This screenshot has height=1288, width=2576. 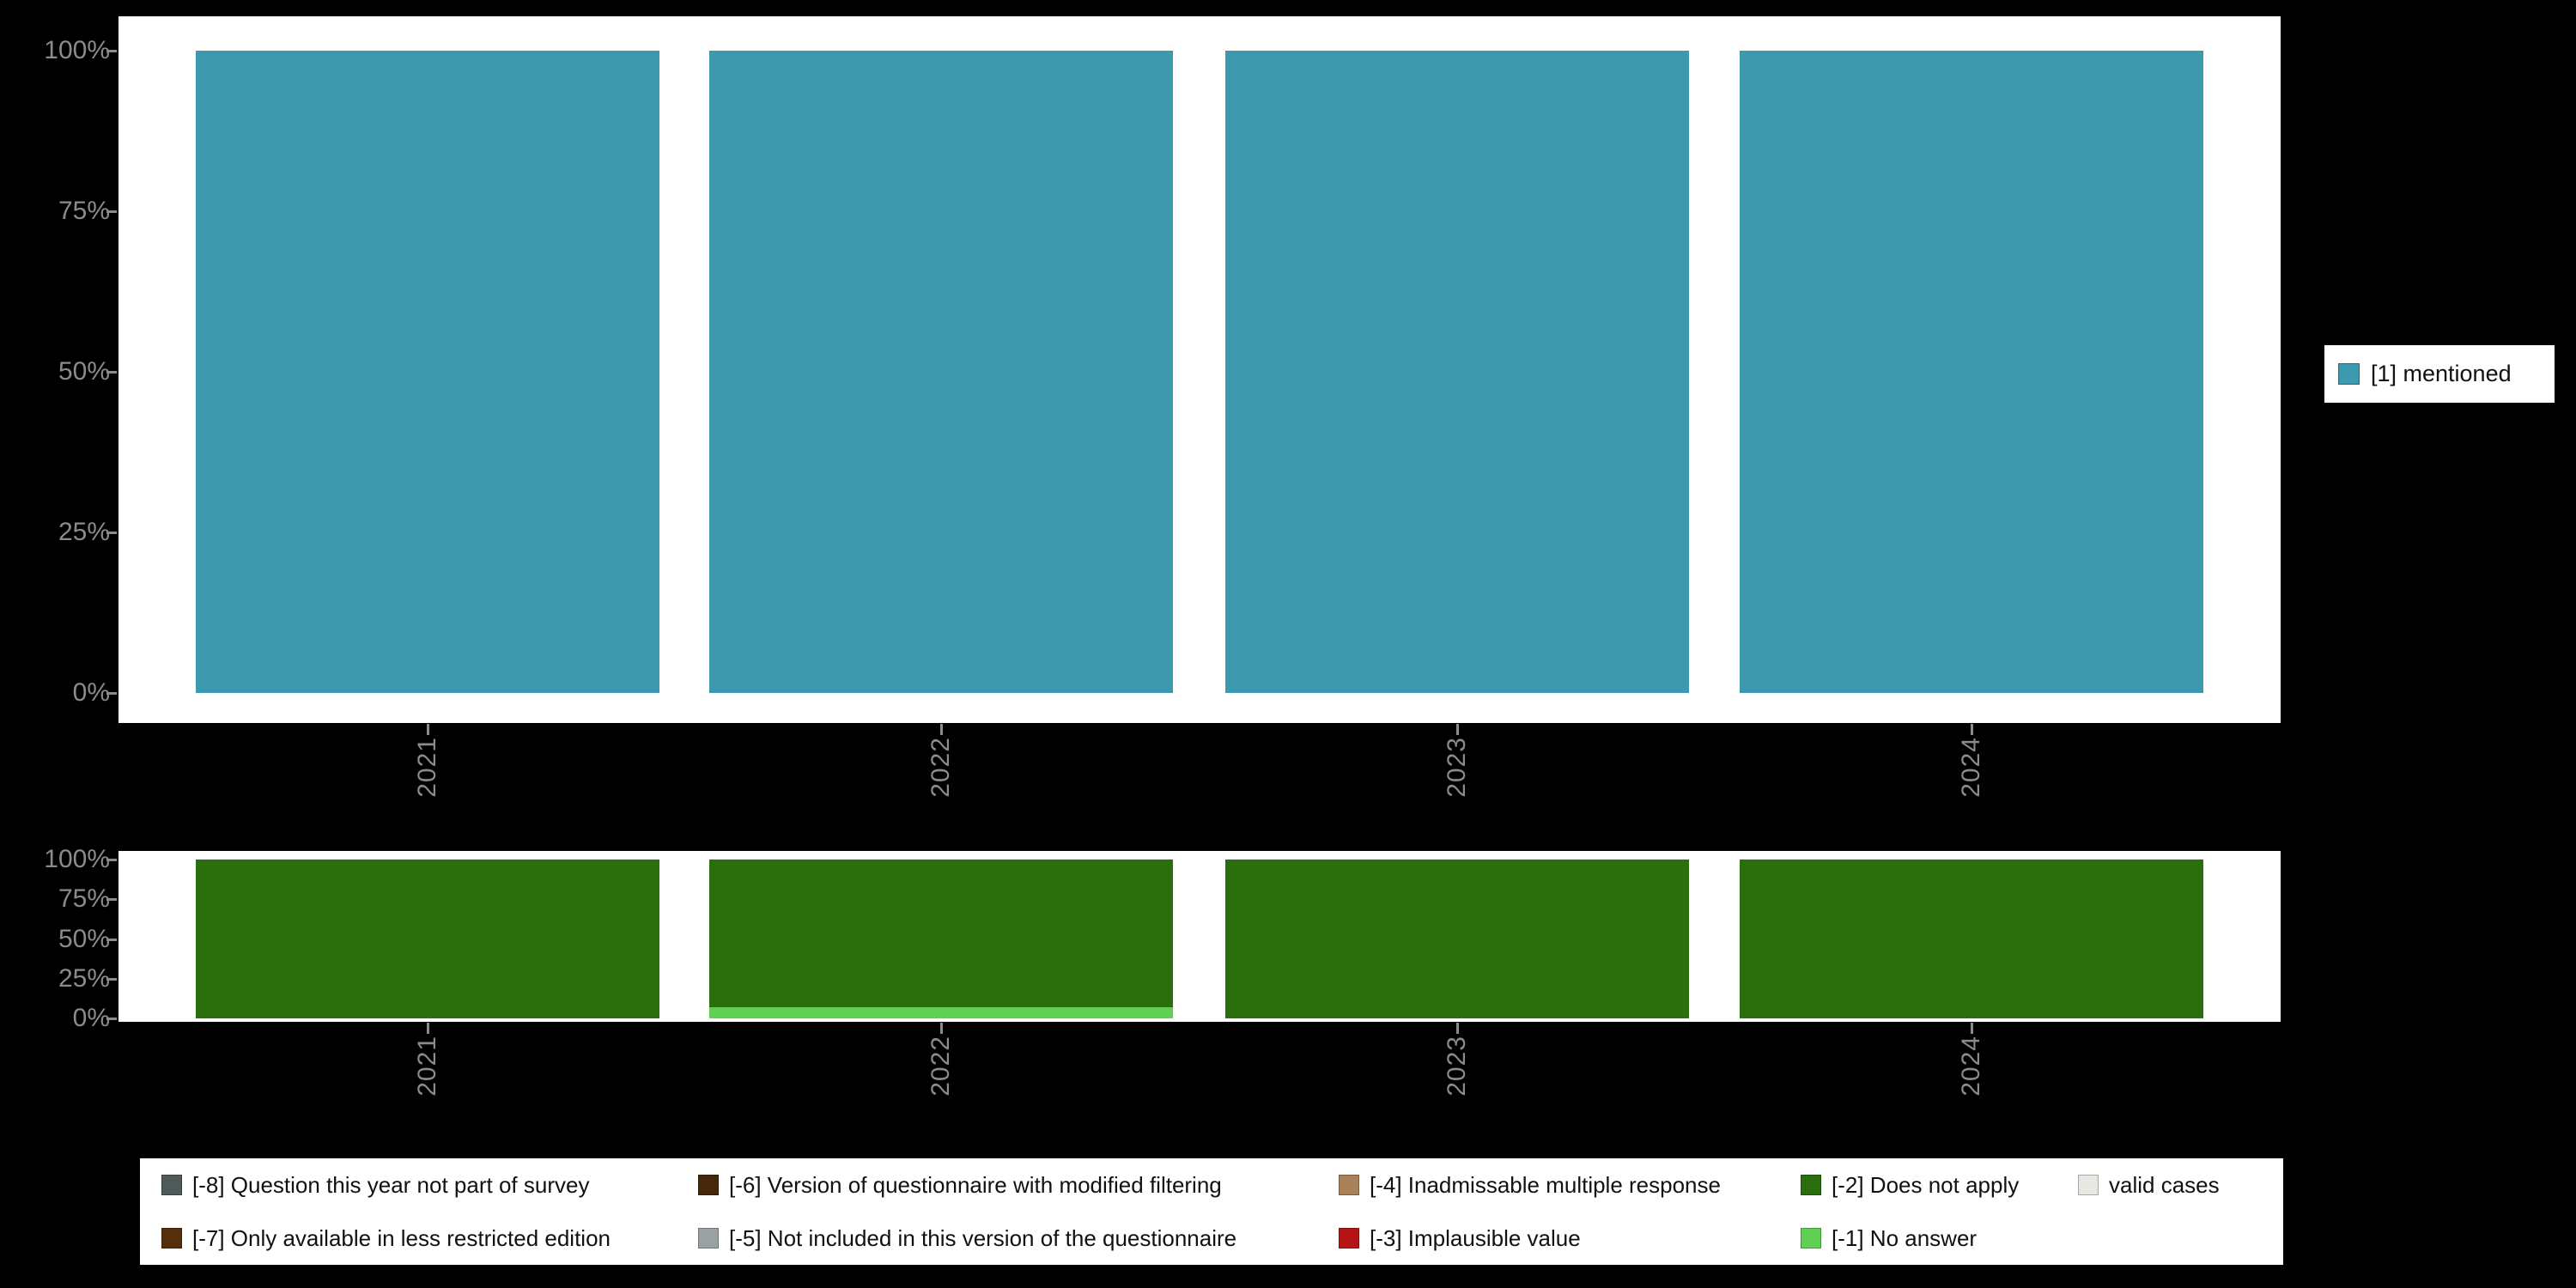 I want to click on legend-item-label: valid cases, so click(x=2164, y=1184).